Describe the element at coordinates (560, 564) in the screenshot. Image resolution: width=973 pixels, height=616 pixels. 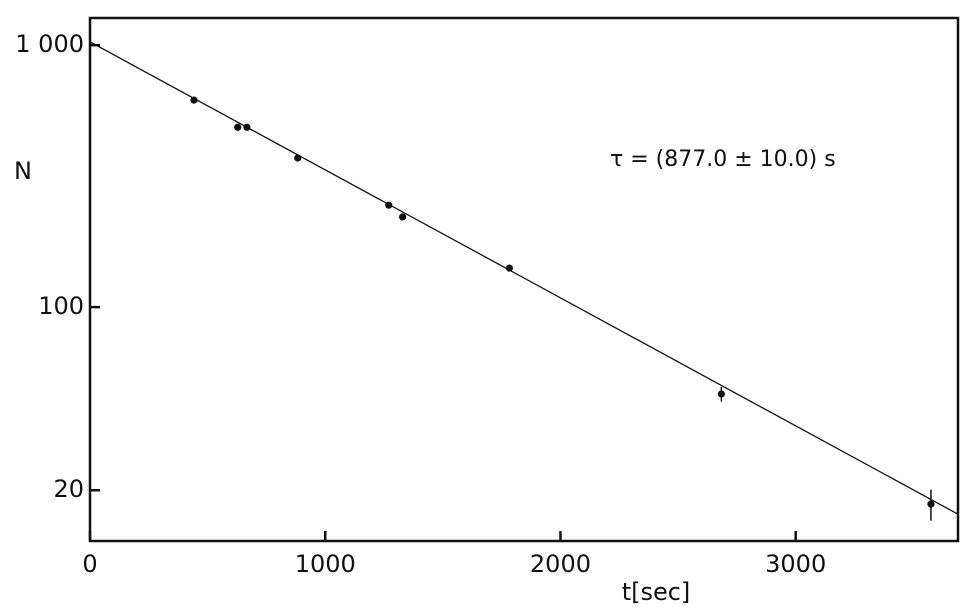
I see `x-tick-label: 2000` at that location.